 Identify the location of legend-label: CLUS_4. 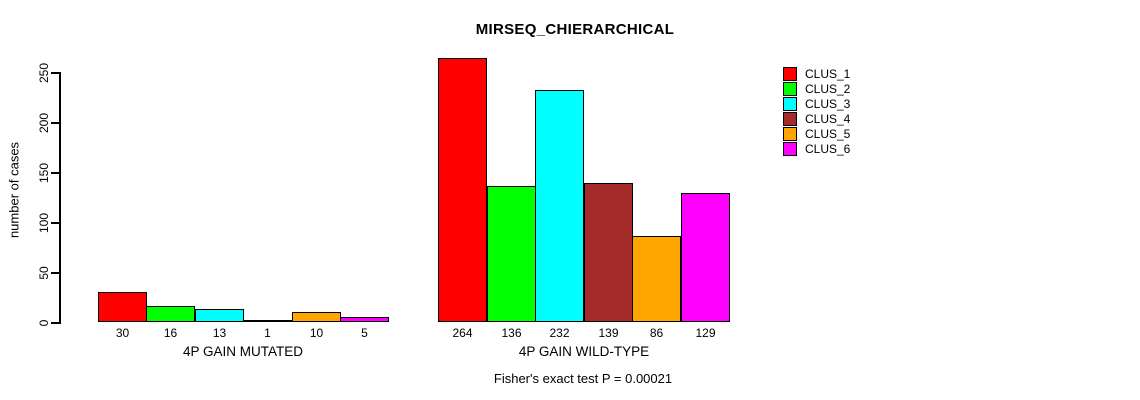
(828, 118).